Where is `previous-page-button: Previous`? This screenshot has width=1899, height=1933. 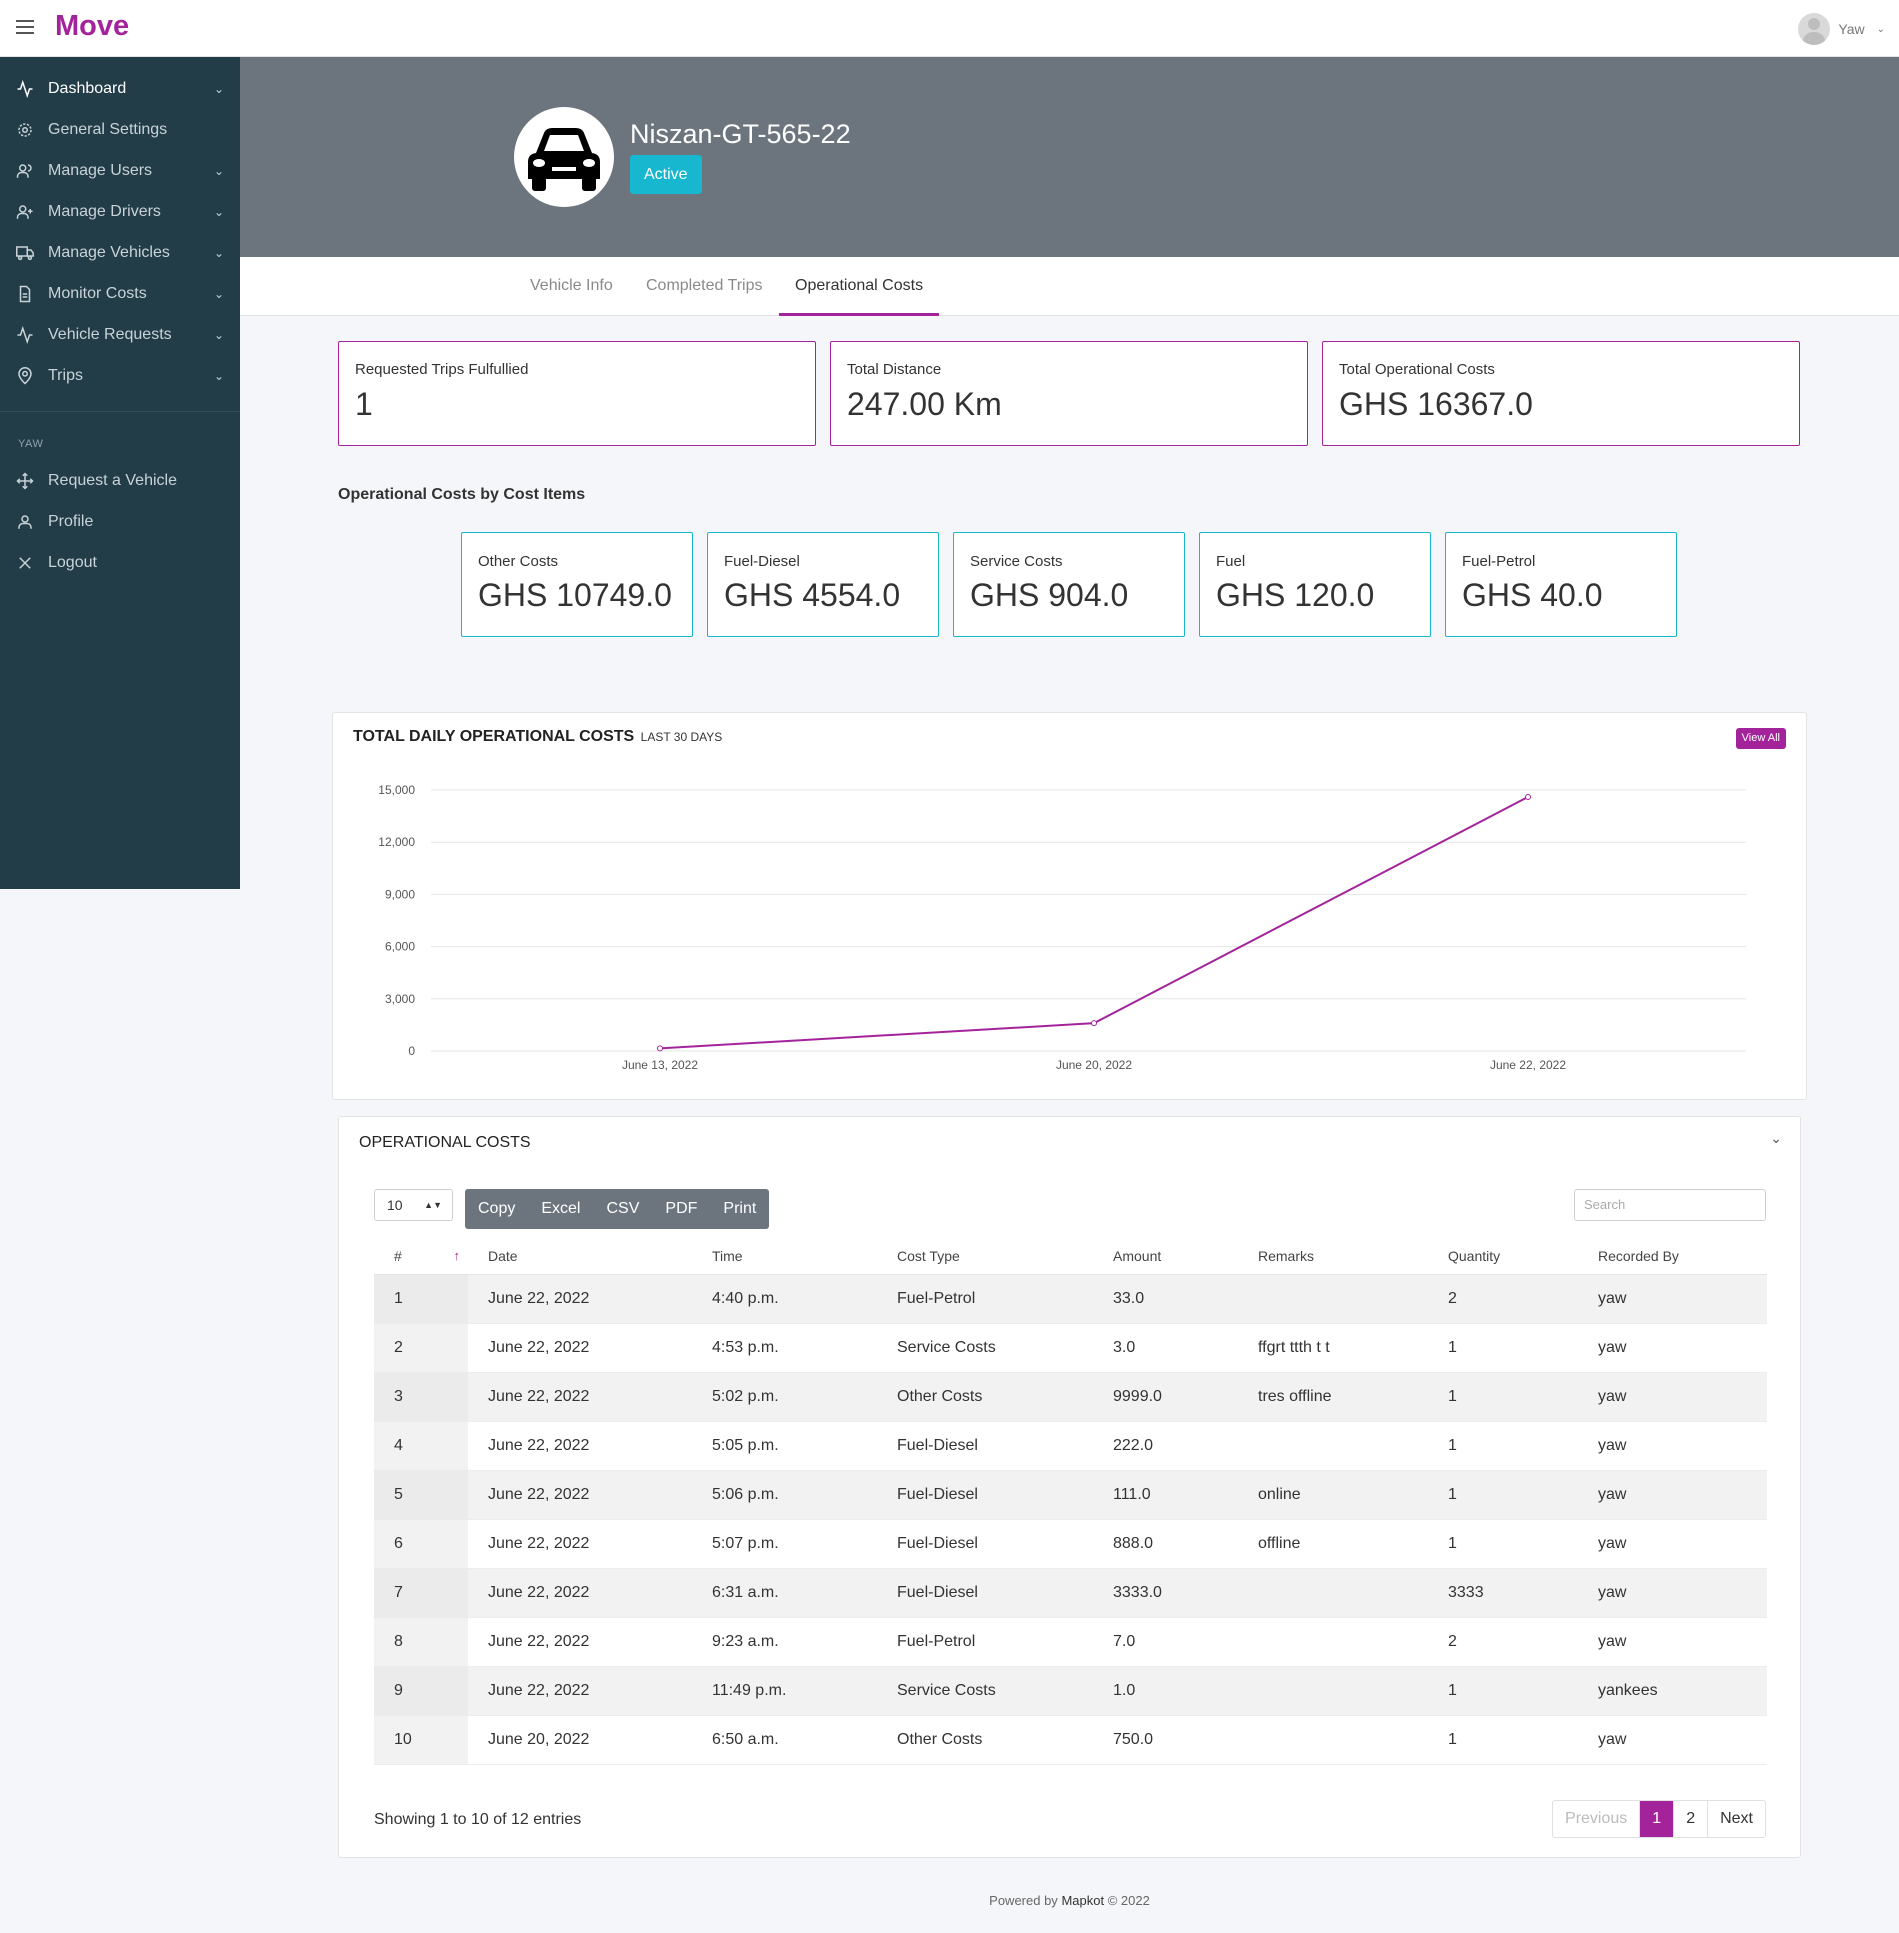 previous-page-button: Previous is located at coordinates (1596, 1818).